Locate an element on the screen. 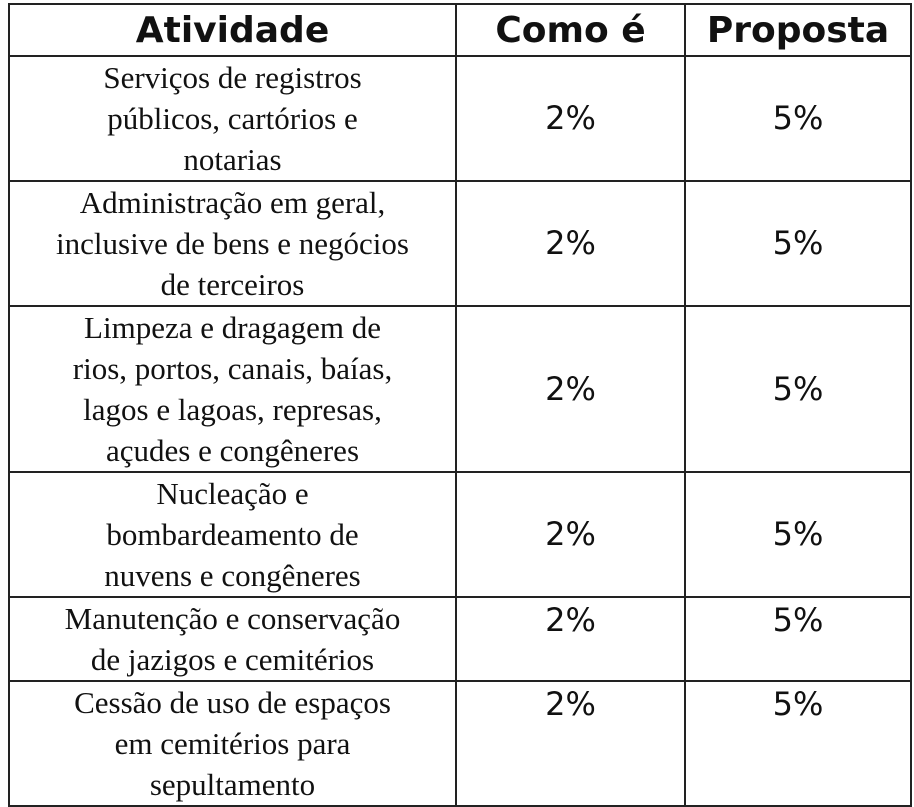 This screenshot has height=807, width=914. activity-line: em cemitérios para is located at coordinates (232, 743).